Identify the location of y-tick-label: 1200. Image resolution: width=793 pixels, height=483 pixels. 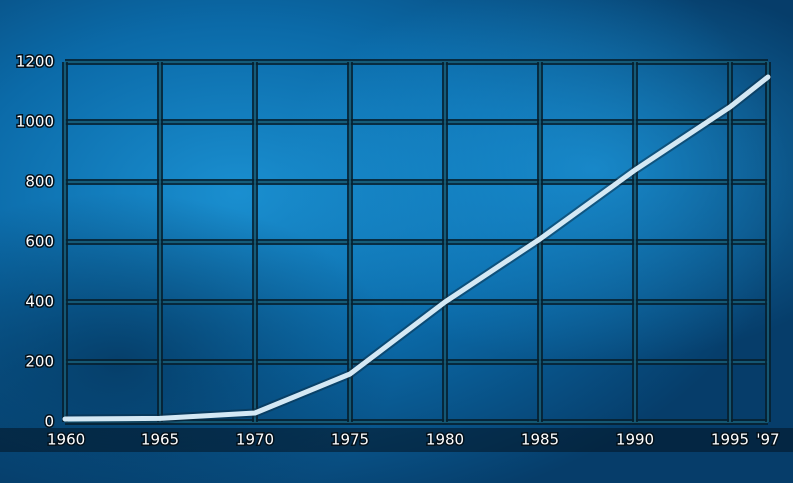
(35, 62).